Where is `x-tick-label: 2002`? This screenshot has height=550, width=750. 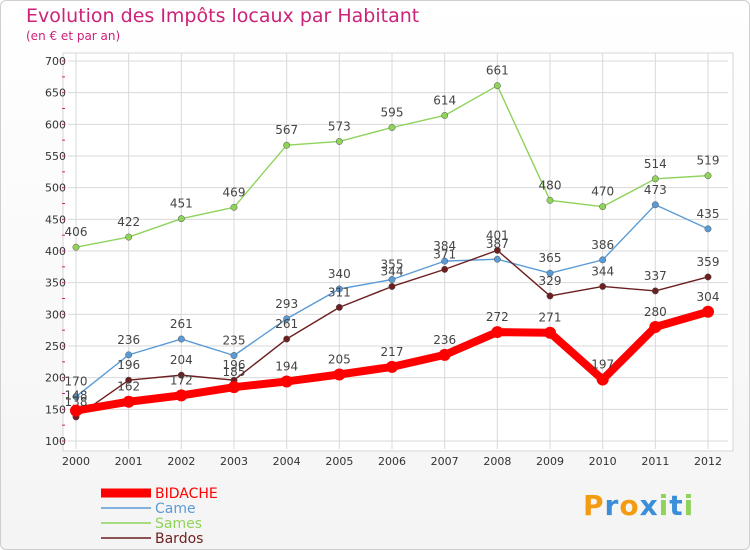 x-tick-label: 2002 is located at coordinates (181, 461).